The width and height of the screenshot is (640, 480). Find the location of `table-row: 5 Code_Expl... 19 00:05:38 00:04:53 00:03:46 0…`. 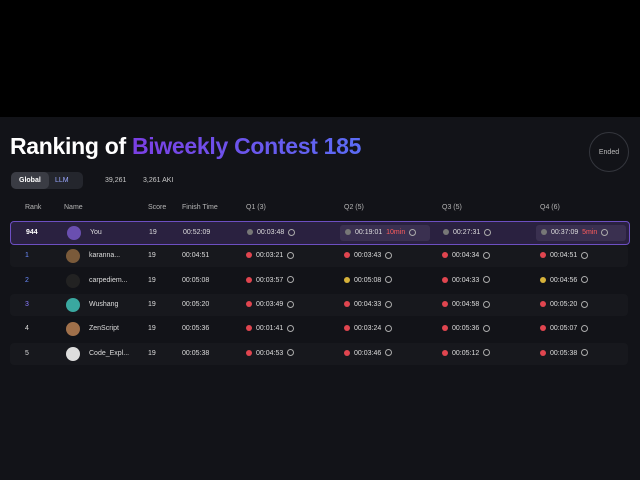

table-row: 5 Code_Expl... 19 00:05:38 00:04:53 00:03:46 0… is located at coordinates (319, 353).